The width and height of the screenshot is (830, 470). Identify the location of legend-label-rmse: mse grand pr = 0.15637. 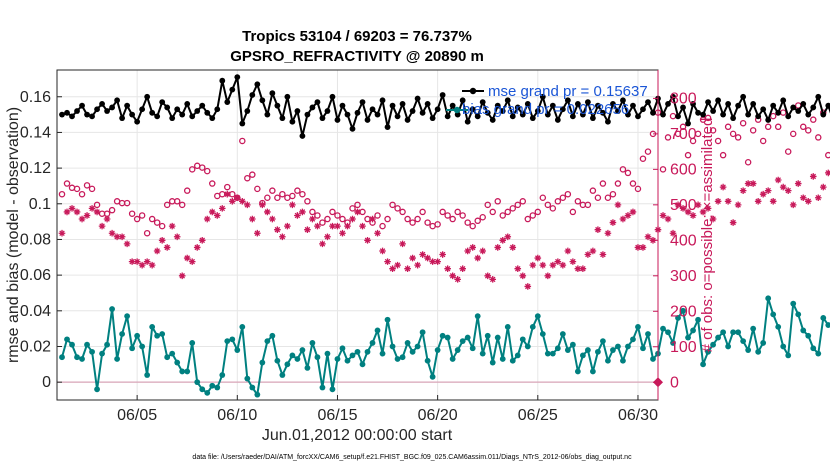
(568, 91).